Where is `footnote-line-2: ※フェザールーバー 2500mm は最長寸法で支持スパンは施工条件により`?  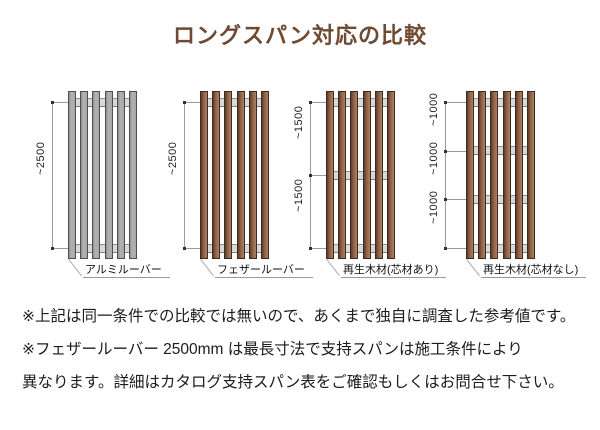 footnote-line-2: ※フェザールーバー 2500mm は最長寸法で支持スパンは施工条件により is located at coordinates (272, 349).